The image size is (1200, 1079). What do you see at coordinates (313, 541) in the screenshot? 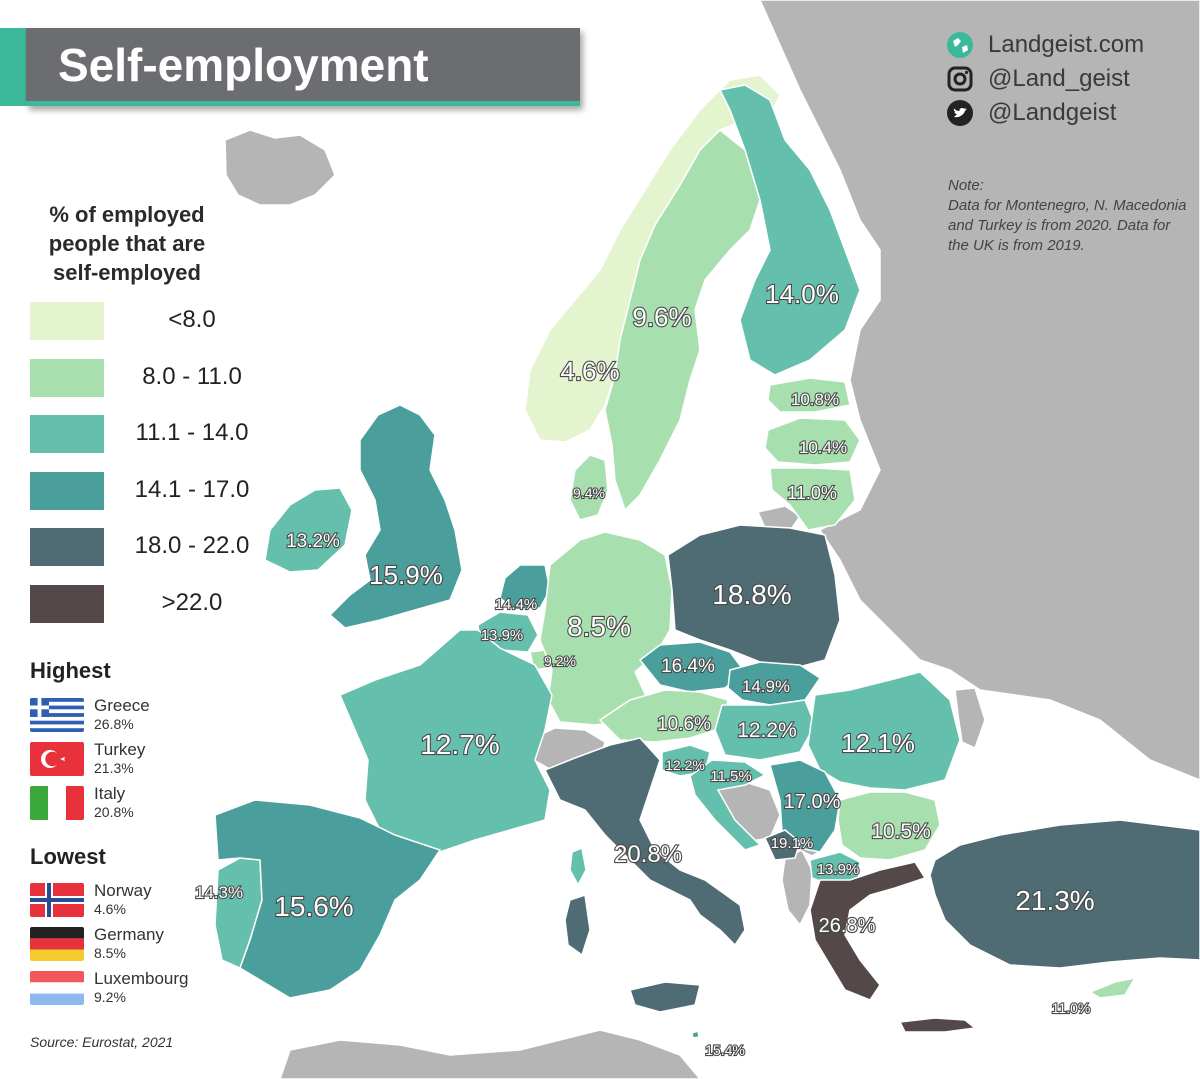
I see `ireland-value-label: 13.2%` at bounding box center [313, 541].